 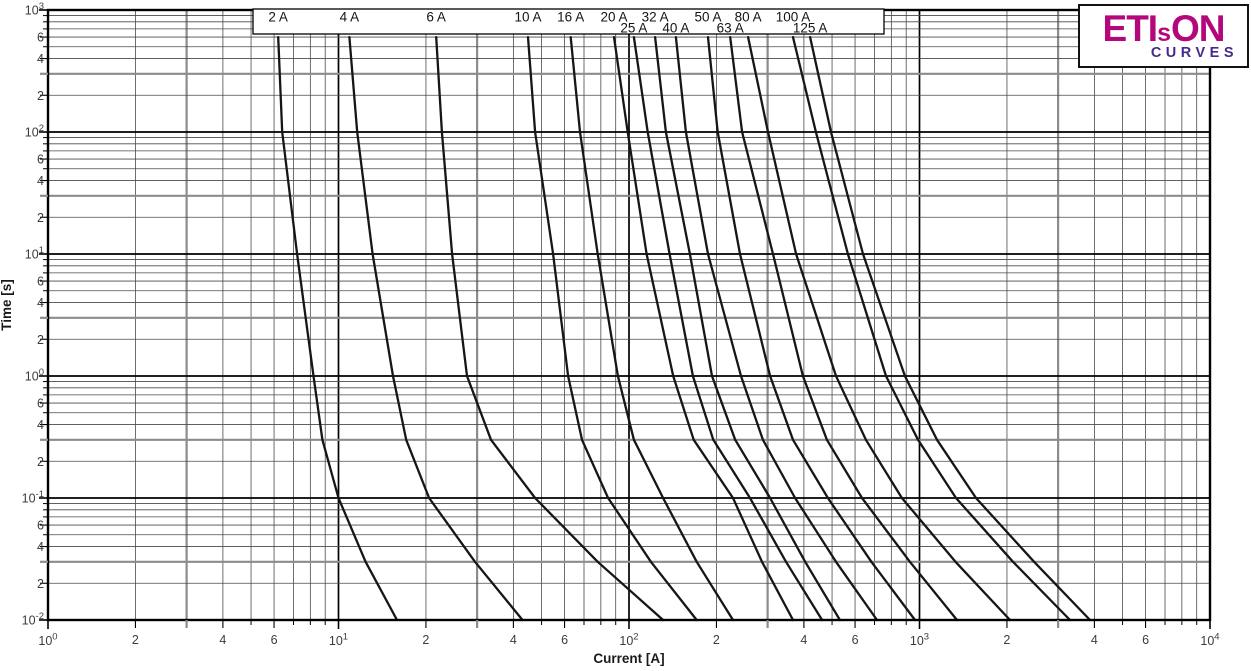 I want to click on logo-tagline: CURVES, so click(x=1194, y=52).